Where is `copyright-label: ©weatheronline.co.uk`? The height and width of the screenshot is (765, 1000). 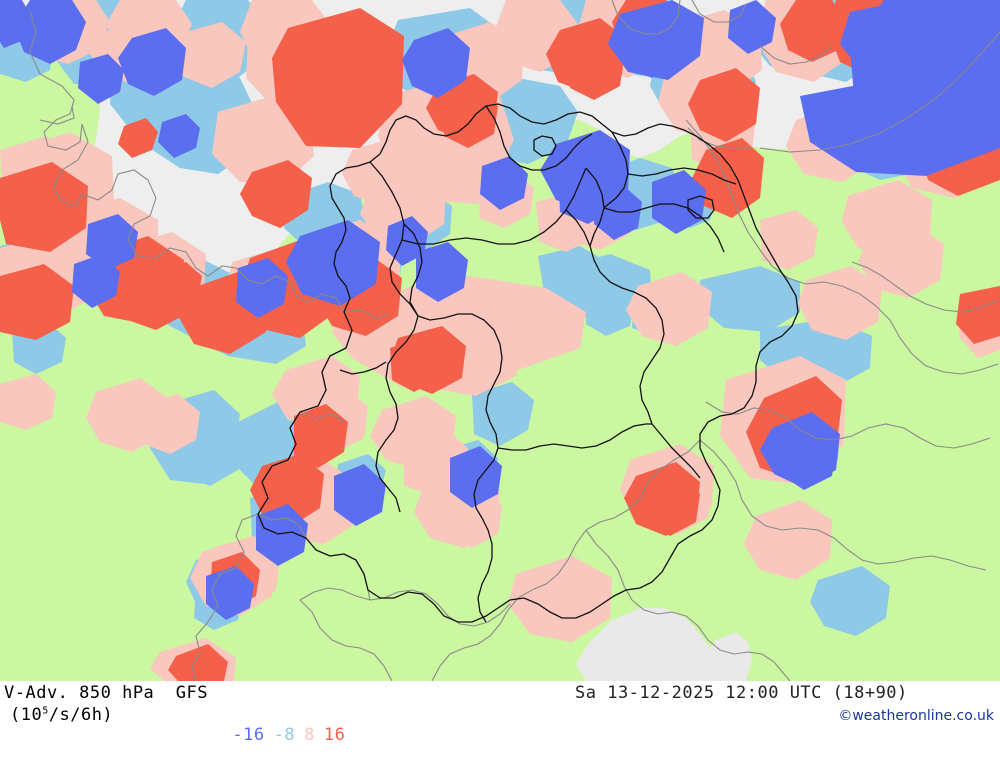
copyright-label: ©weatheronline.co.uk is located at coordinates (916, 716).